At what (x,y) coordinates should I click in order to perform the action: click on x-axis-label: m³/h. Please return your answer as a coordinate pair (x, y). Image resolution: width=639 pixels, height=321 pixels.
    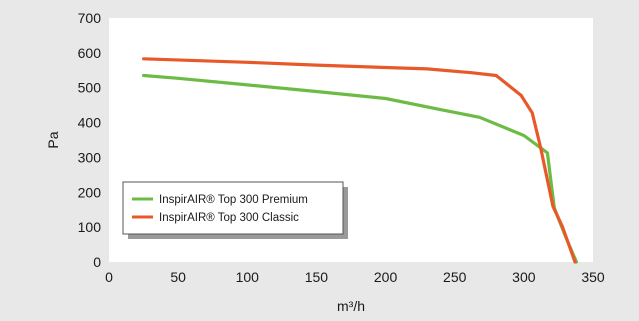
    Looking at the image, I should click on (351, 306).